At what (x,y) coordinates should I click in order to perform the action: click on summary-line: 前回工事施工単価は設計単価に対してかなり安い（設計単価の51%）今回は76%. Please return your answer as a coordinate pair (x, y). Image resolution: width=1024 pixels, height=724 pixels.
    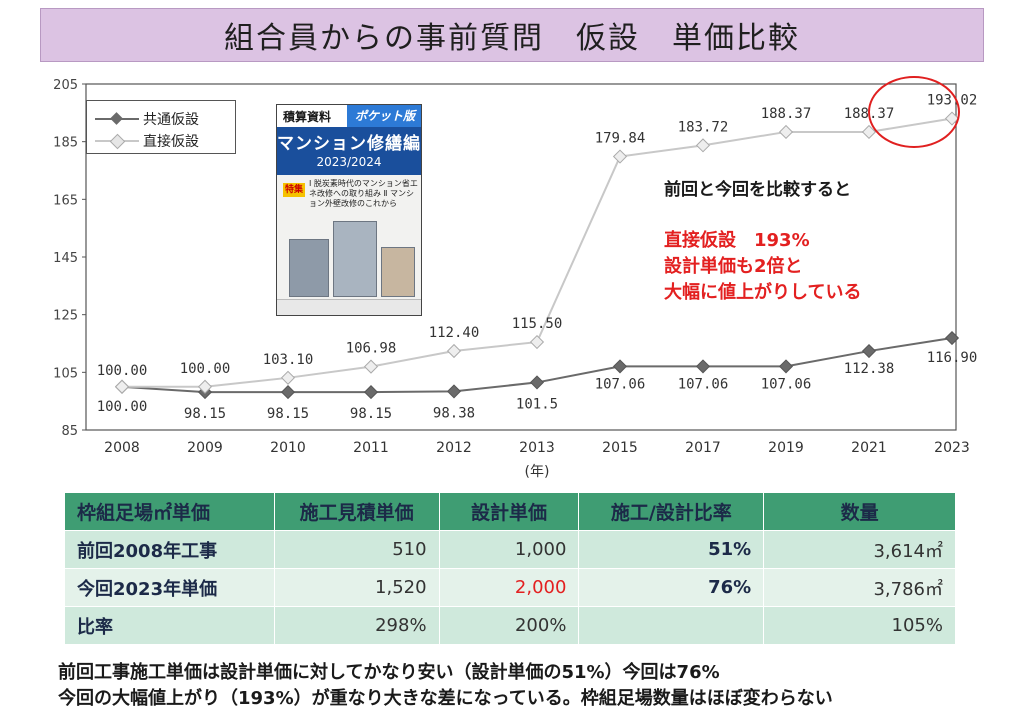
    Looking at the image, I should click on (389, 672).